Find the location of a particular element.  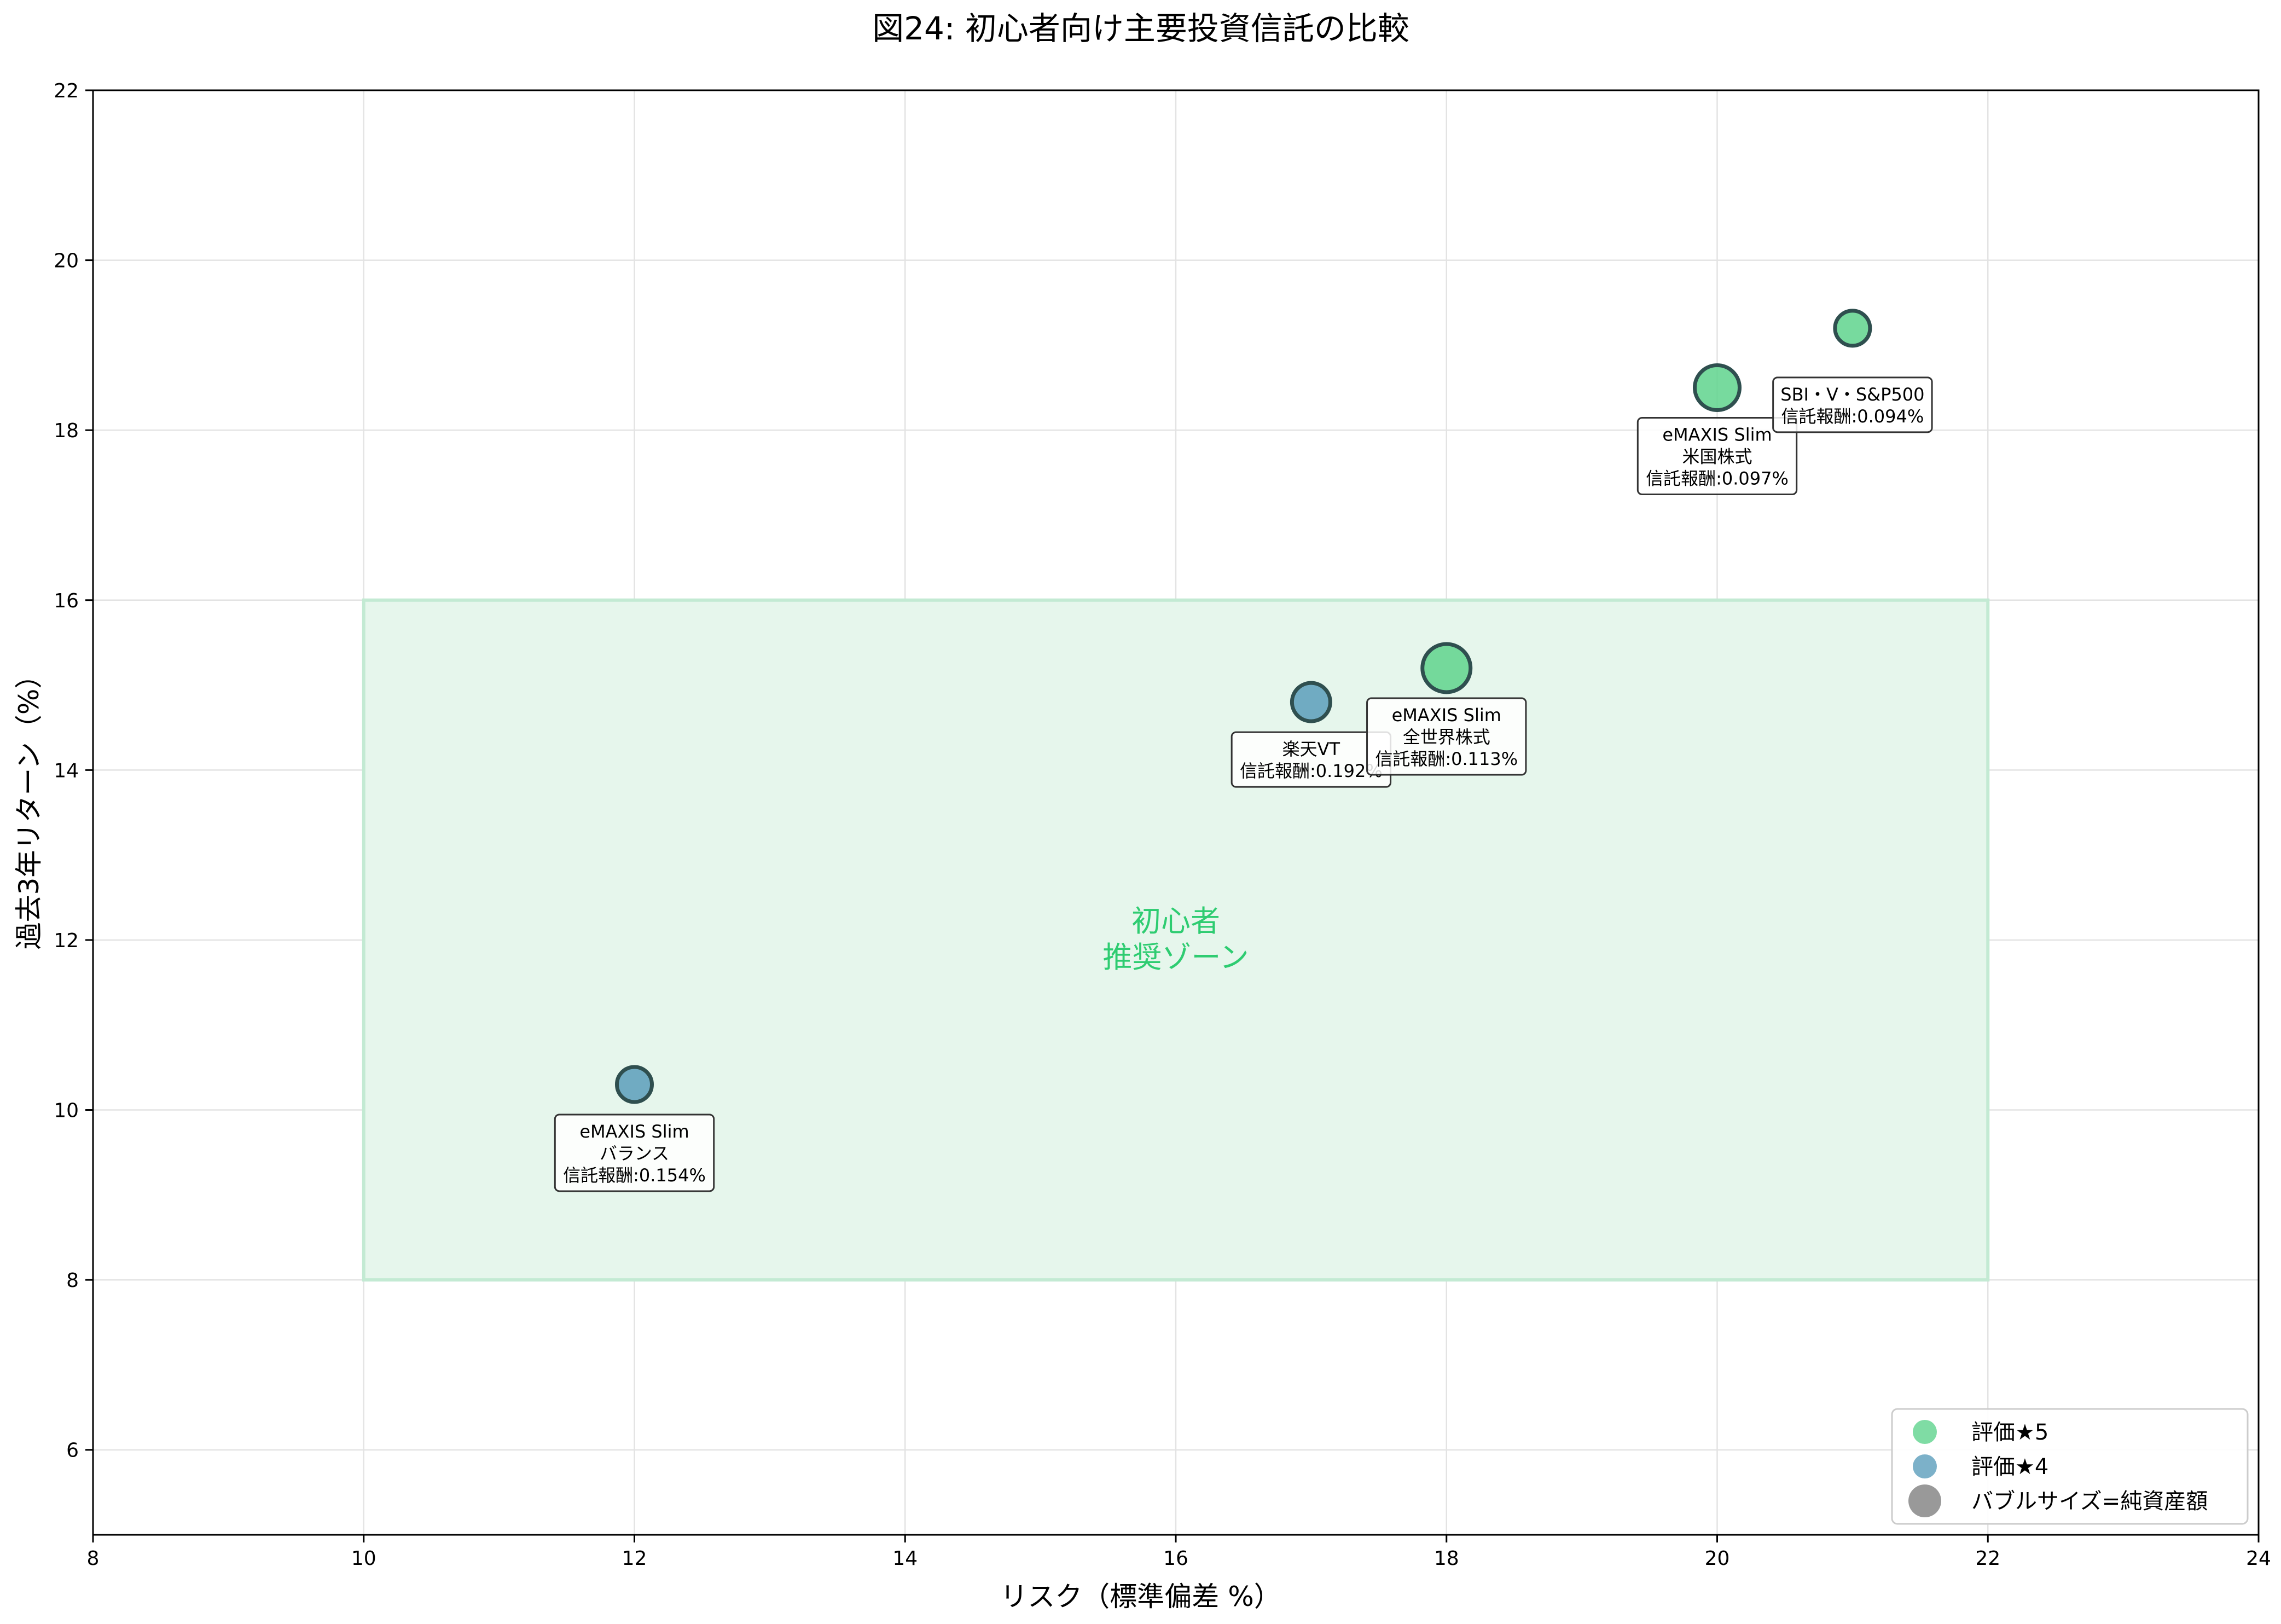

legend-box is located at coordinates (2070, 1466).